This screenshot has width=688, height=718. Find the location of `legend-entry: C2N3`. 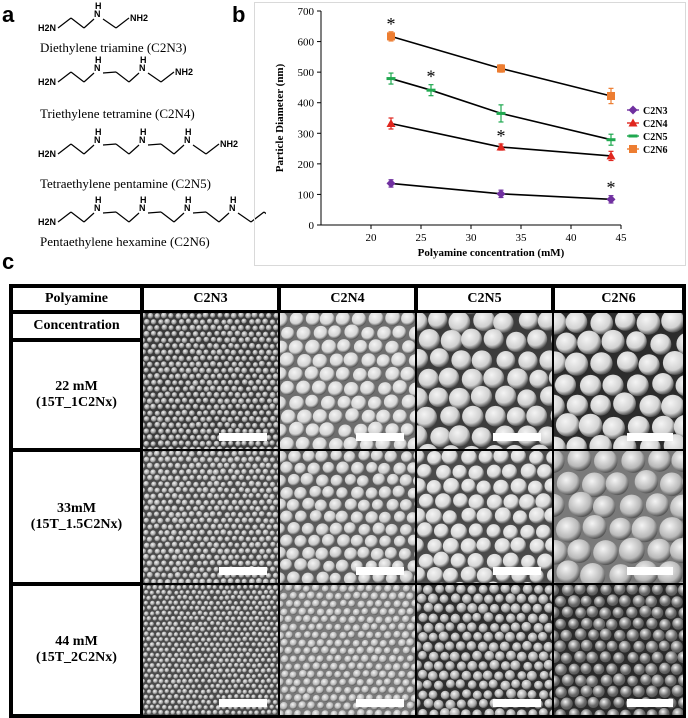

legend-entry: C2N3 is located at coordinates (647, 111).